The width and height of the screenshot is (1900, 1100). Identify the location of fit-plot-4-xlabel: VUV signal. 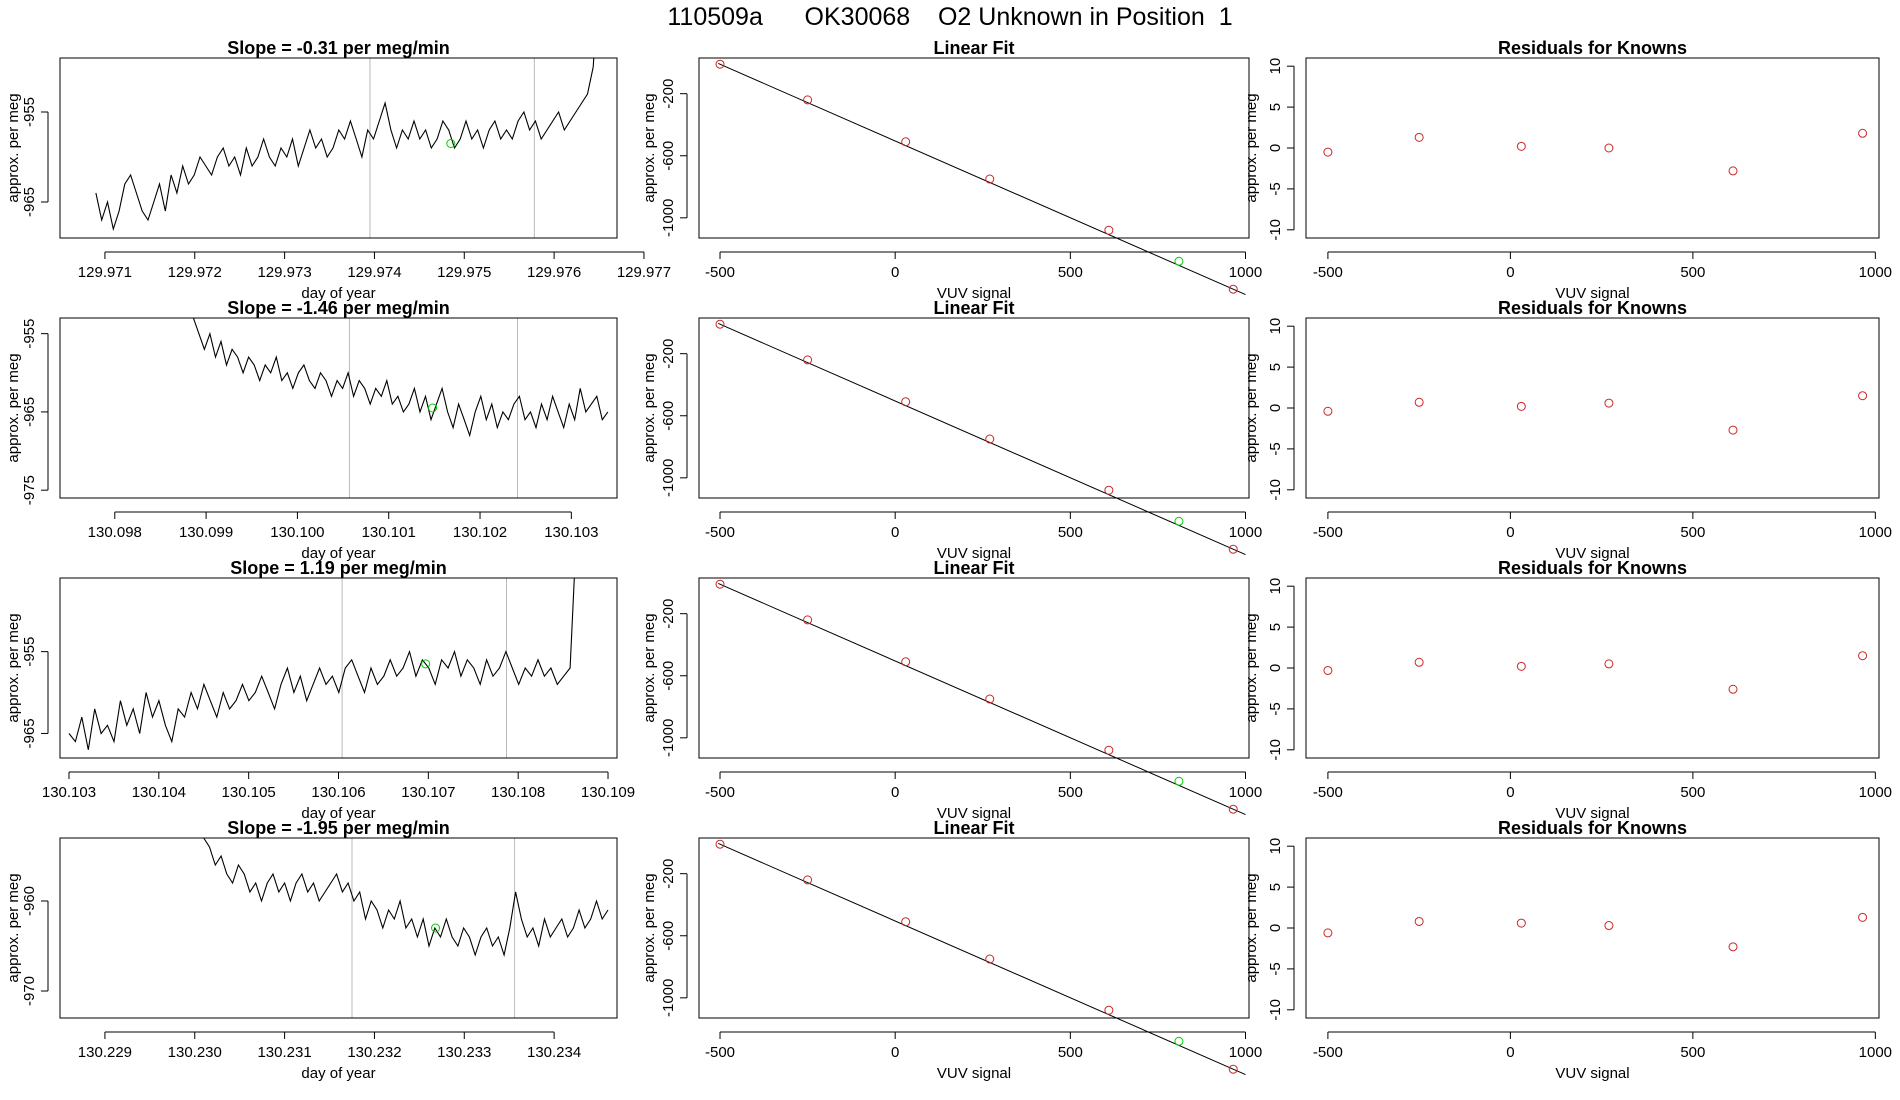
(974, 1073).